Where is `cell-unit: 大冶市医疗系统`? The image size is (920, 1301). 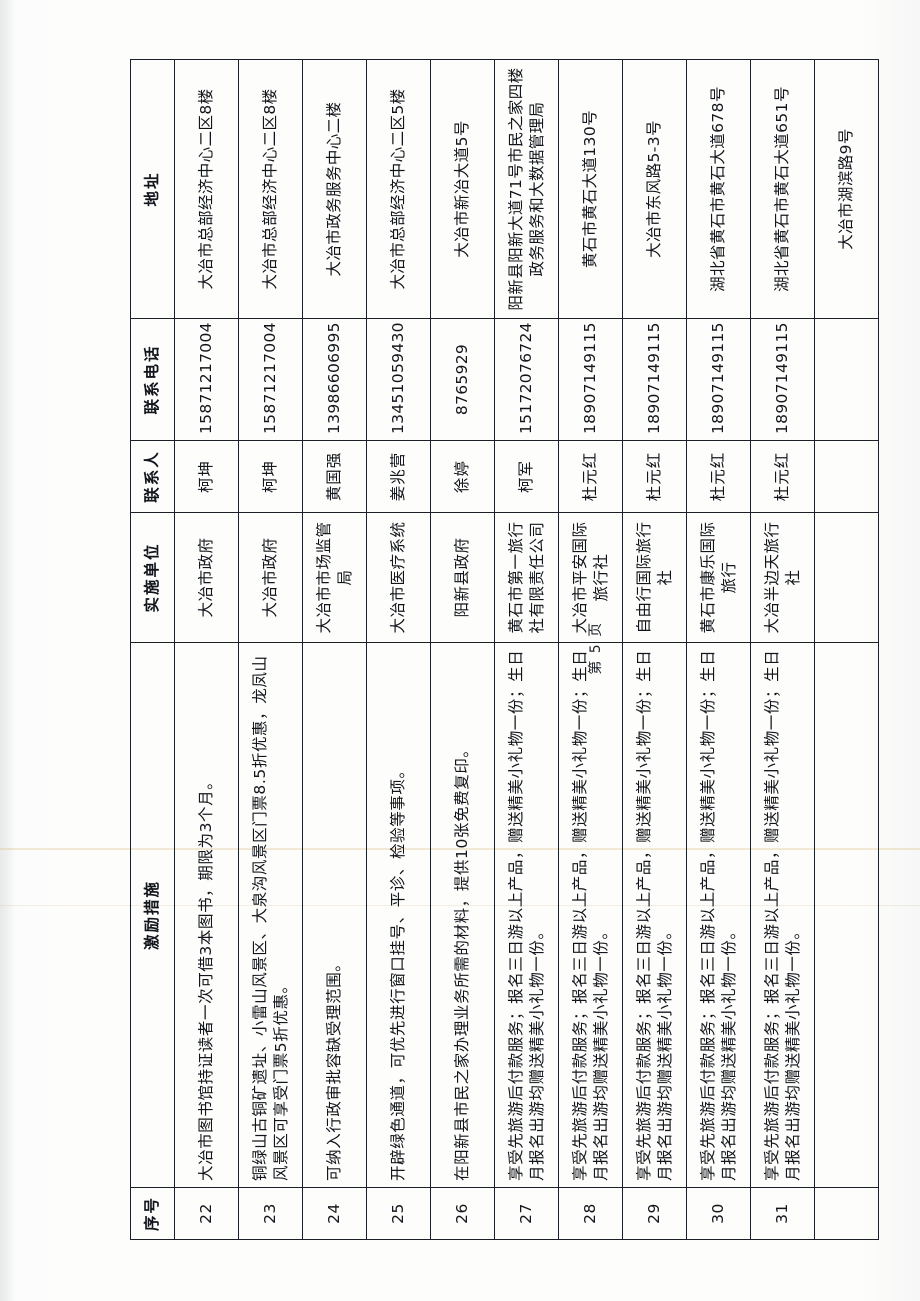 cell-unit: 大冶市医疗系统 is located at coordinates (398, 577).